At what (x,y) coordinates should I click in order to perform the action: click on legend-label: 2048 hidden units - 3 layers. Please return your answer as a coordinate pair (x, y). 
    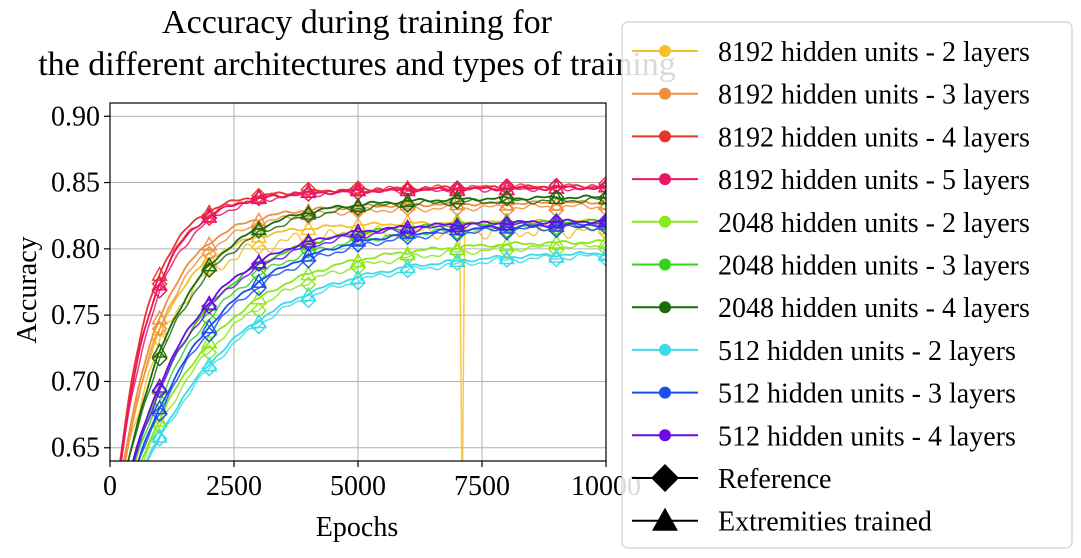
    Looking at the image, I should click on (874, 266).